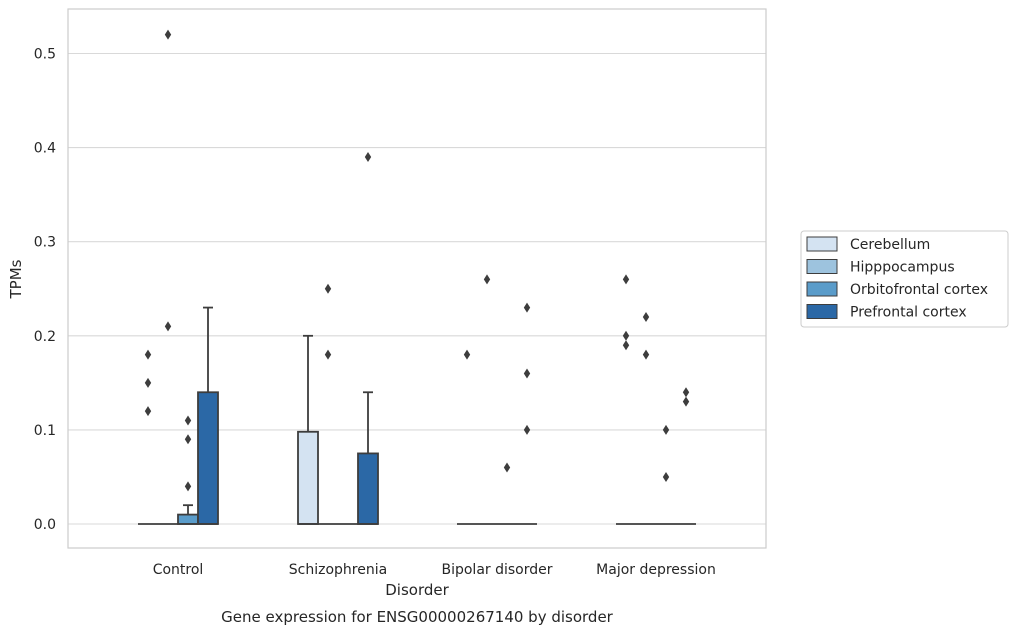 This screenshot has width=1018, height=634. I want to click on x-axis-label: Disorder, so click(417, 590).